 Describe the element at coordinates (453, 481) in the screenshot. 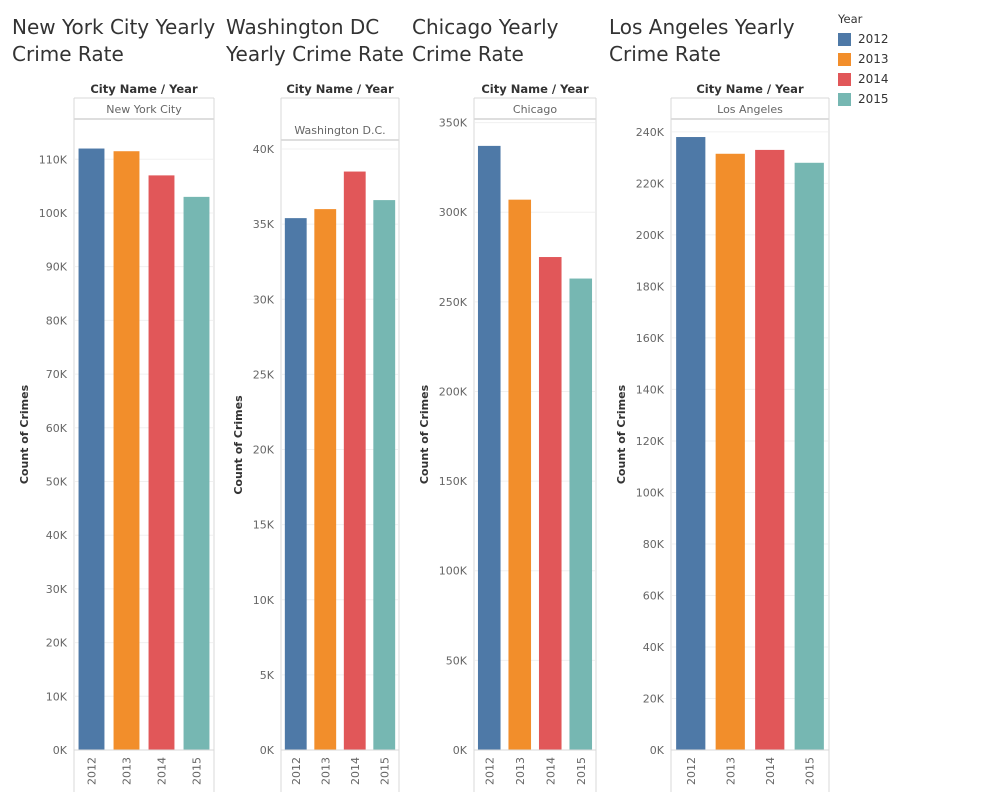

I see `y-tick-label: 150K` at that location.